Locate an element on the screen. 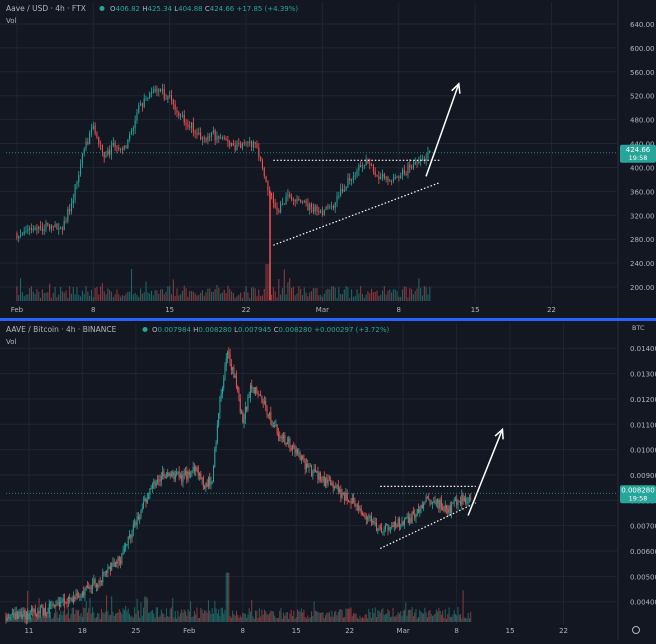  ohlc-part: 0.008280 is located at coordinates (297, 330).